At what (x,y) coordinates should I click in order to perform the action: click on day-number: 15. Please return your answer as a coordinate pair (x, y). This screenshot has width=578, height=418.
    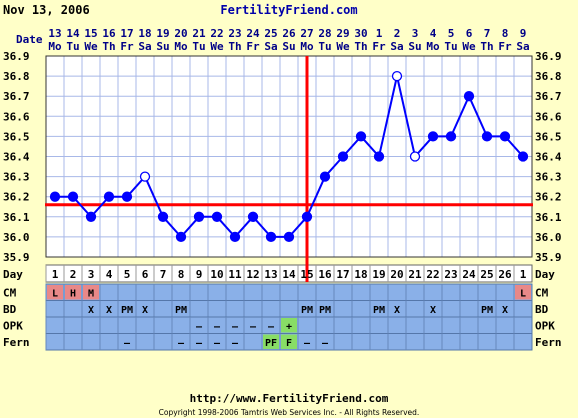
    Looking at the image, I should click on (306, 274).